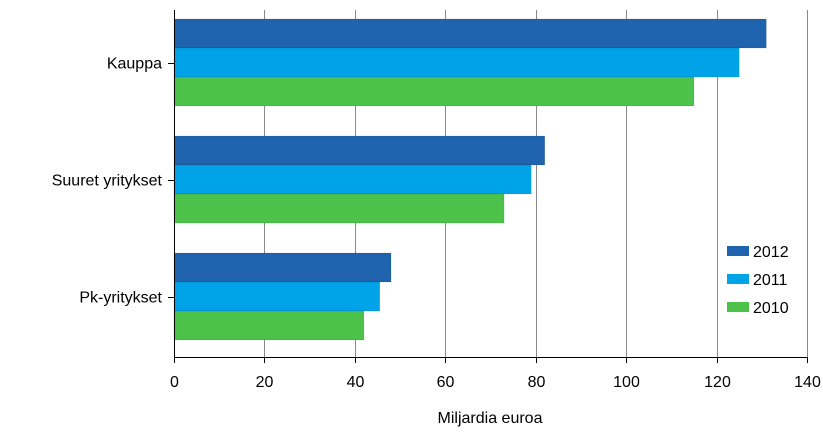 The image size is (823, 435). Describe the element at coordinates (120, 298) in the screenshot. I see `category-label-2: Pk-yritykset` at that location.